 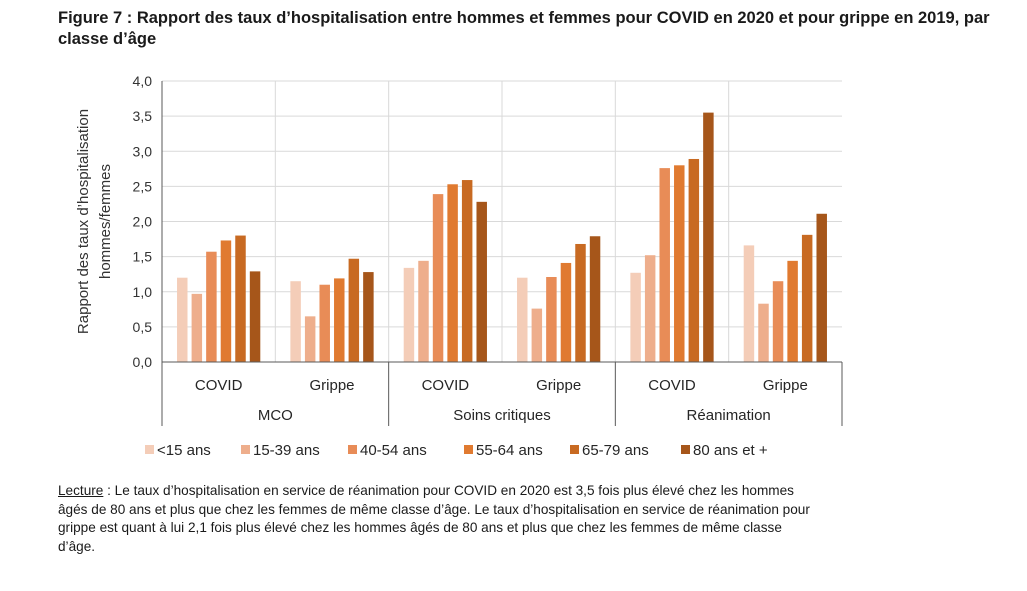 What do you see at coordinates (143, 81) in the screenshot?
I see `y-tick-label: 4,0` at bounding box center [143, 81].